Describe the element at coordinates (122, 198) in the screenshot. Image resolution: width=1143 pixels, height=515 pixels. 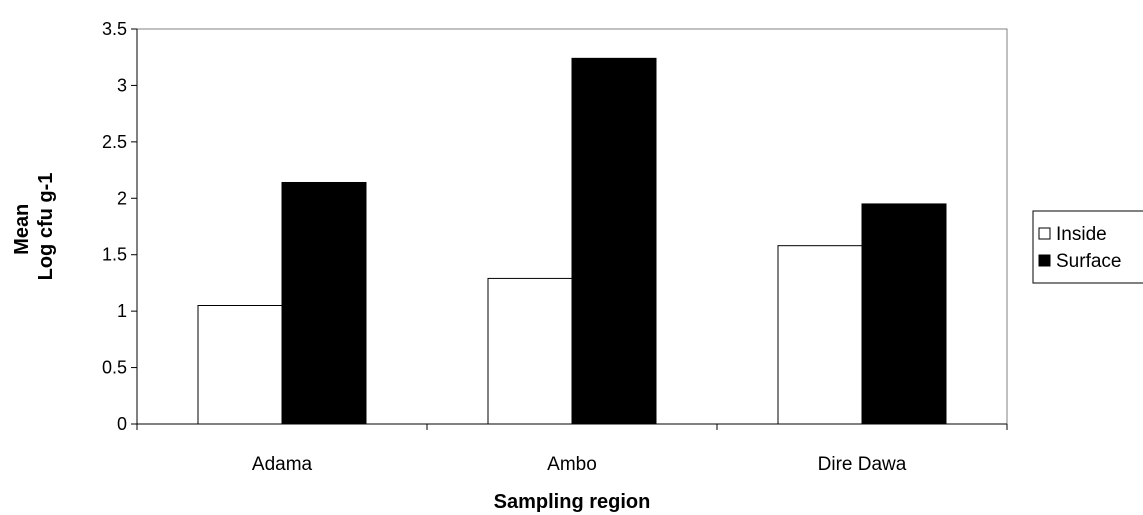
I see `y-tick-label: 2` at that location.